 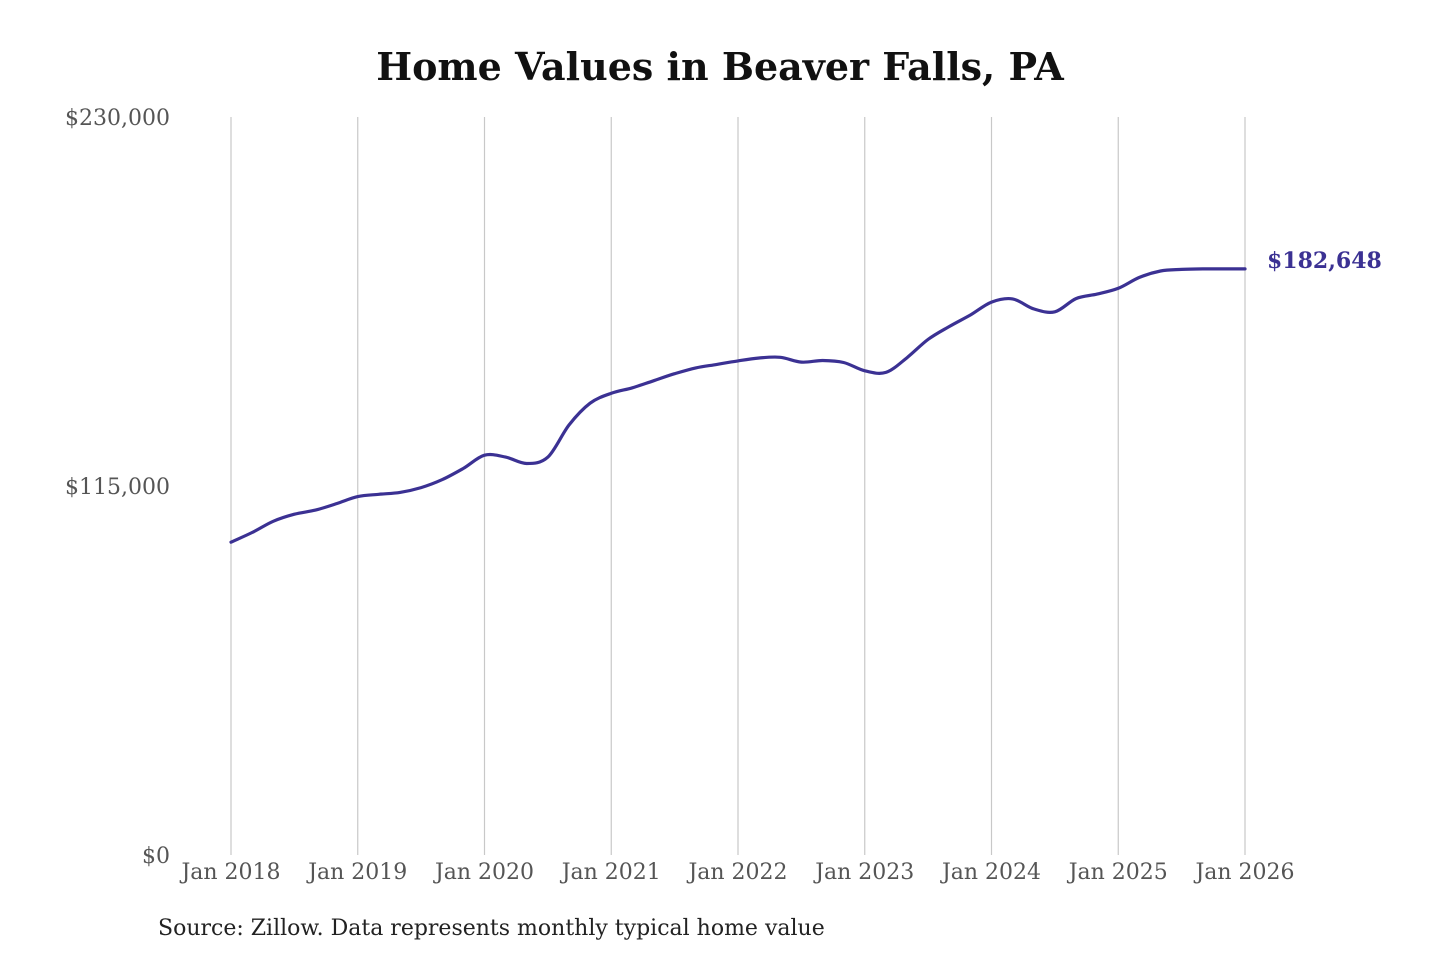 I want to click on chart-title: Home Values in Beaver Falls, PA, so click(x=720, y=66).